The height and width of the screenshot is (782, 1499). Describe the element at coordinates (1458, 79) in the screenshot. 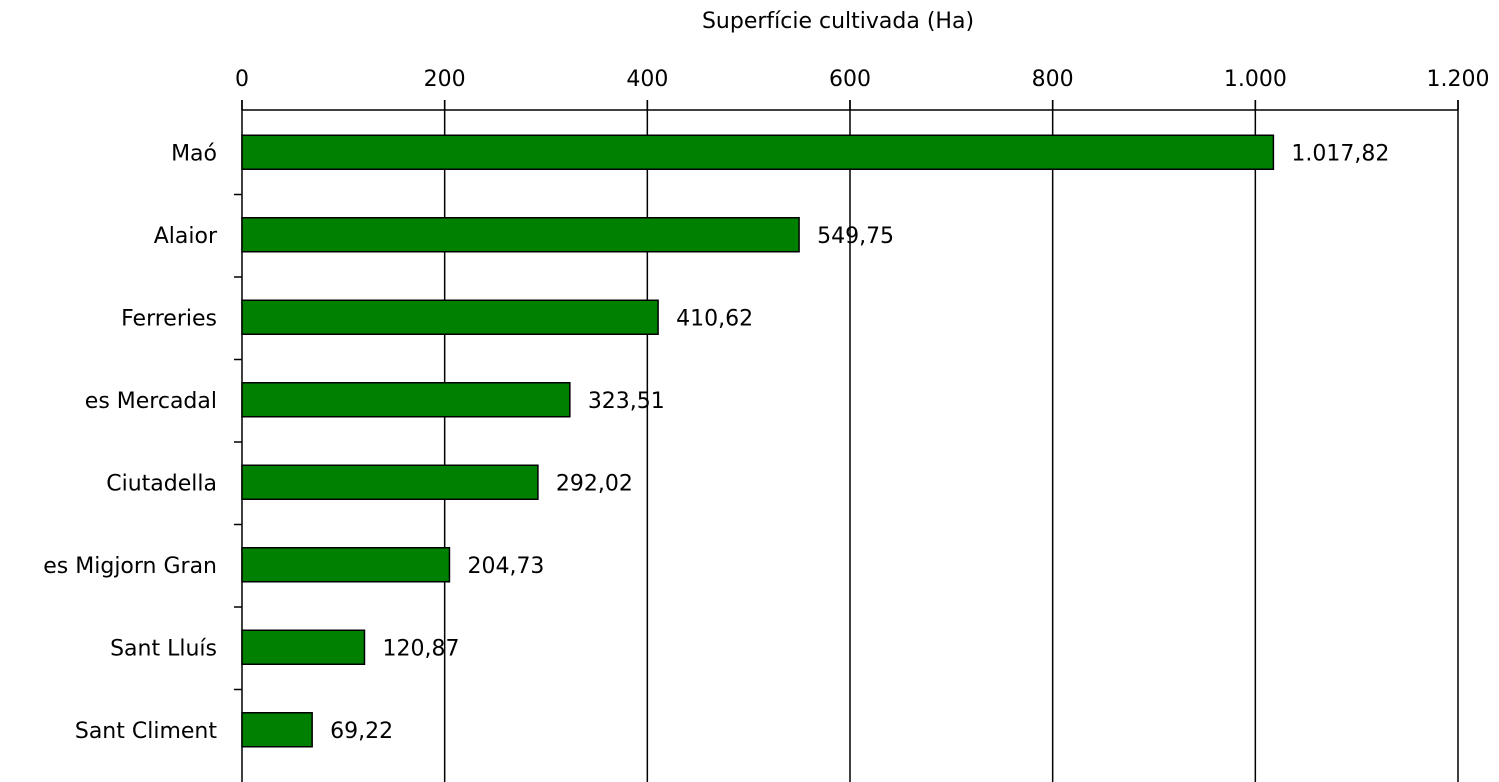

I see `x-tick-label: 1.200` at that location.